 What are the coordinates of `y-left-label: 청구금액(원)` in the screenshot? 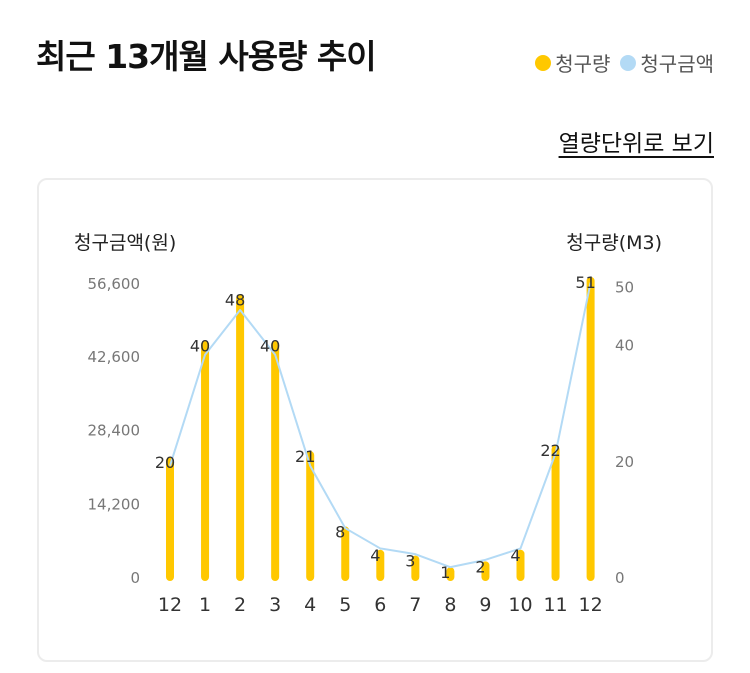 It's located at (125, 243).